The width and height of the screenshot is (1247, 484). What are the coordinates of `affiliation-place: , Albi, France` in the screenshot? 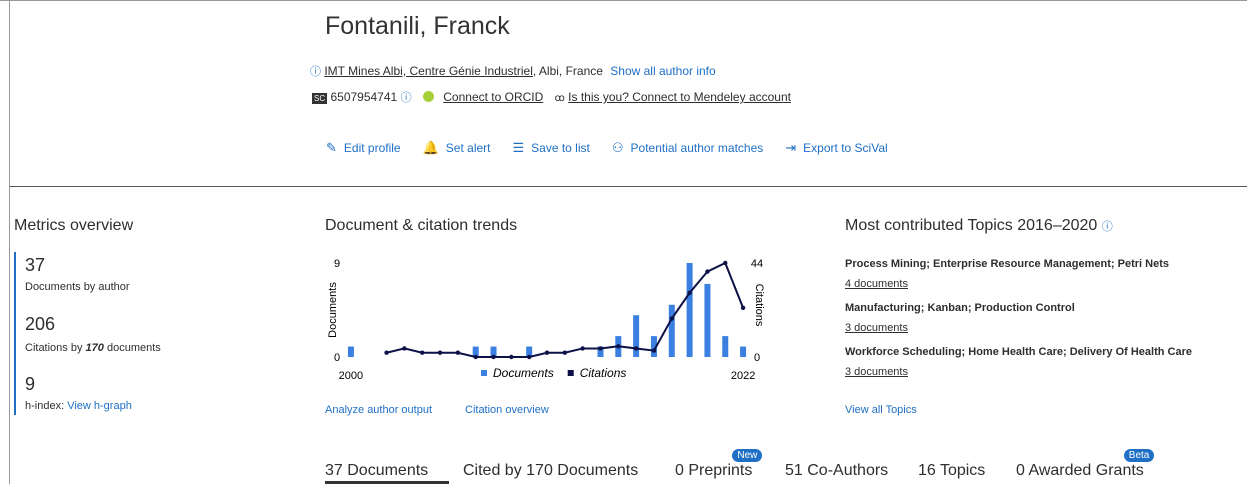 It's located at (567, 71).